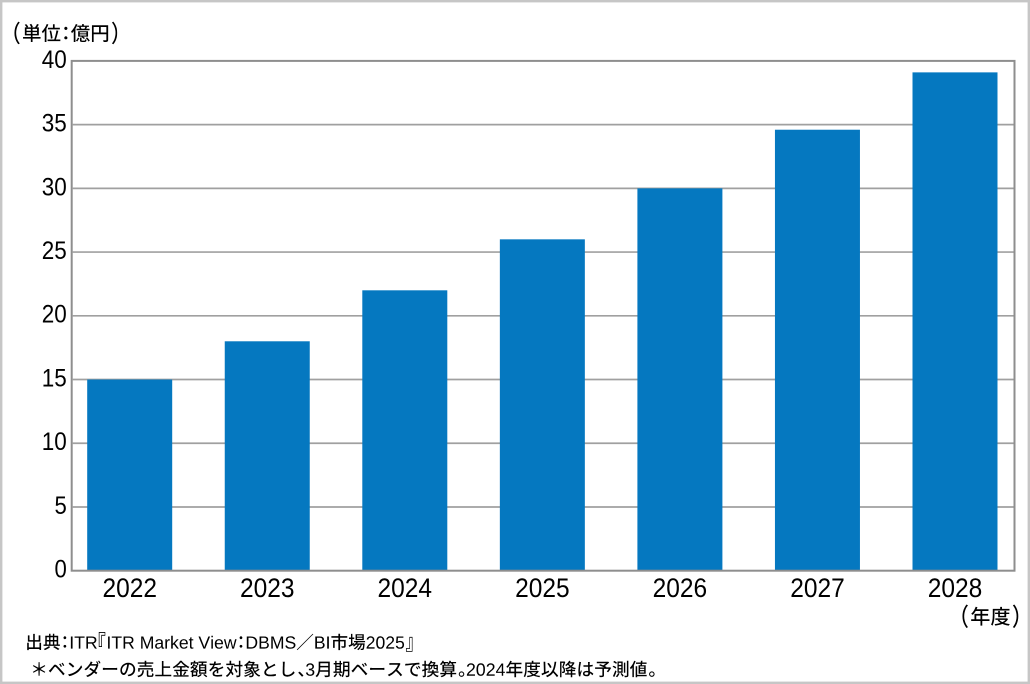 This screenshot has height=684, width=1030. What do you see at coordinates (54, 378) in the screenshot?
I see `svg-text: 15` at bounding box center [54, 378].